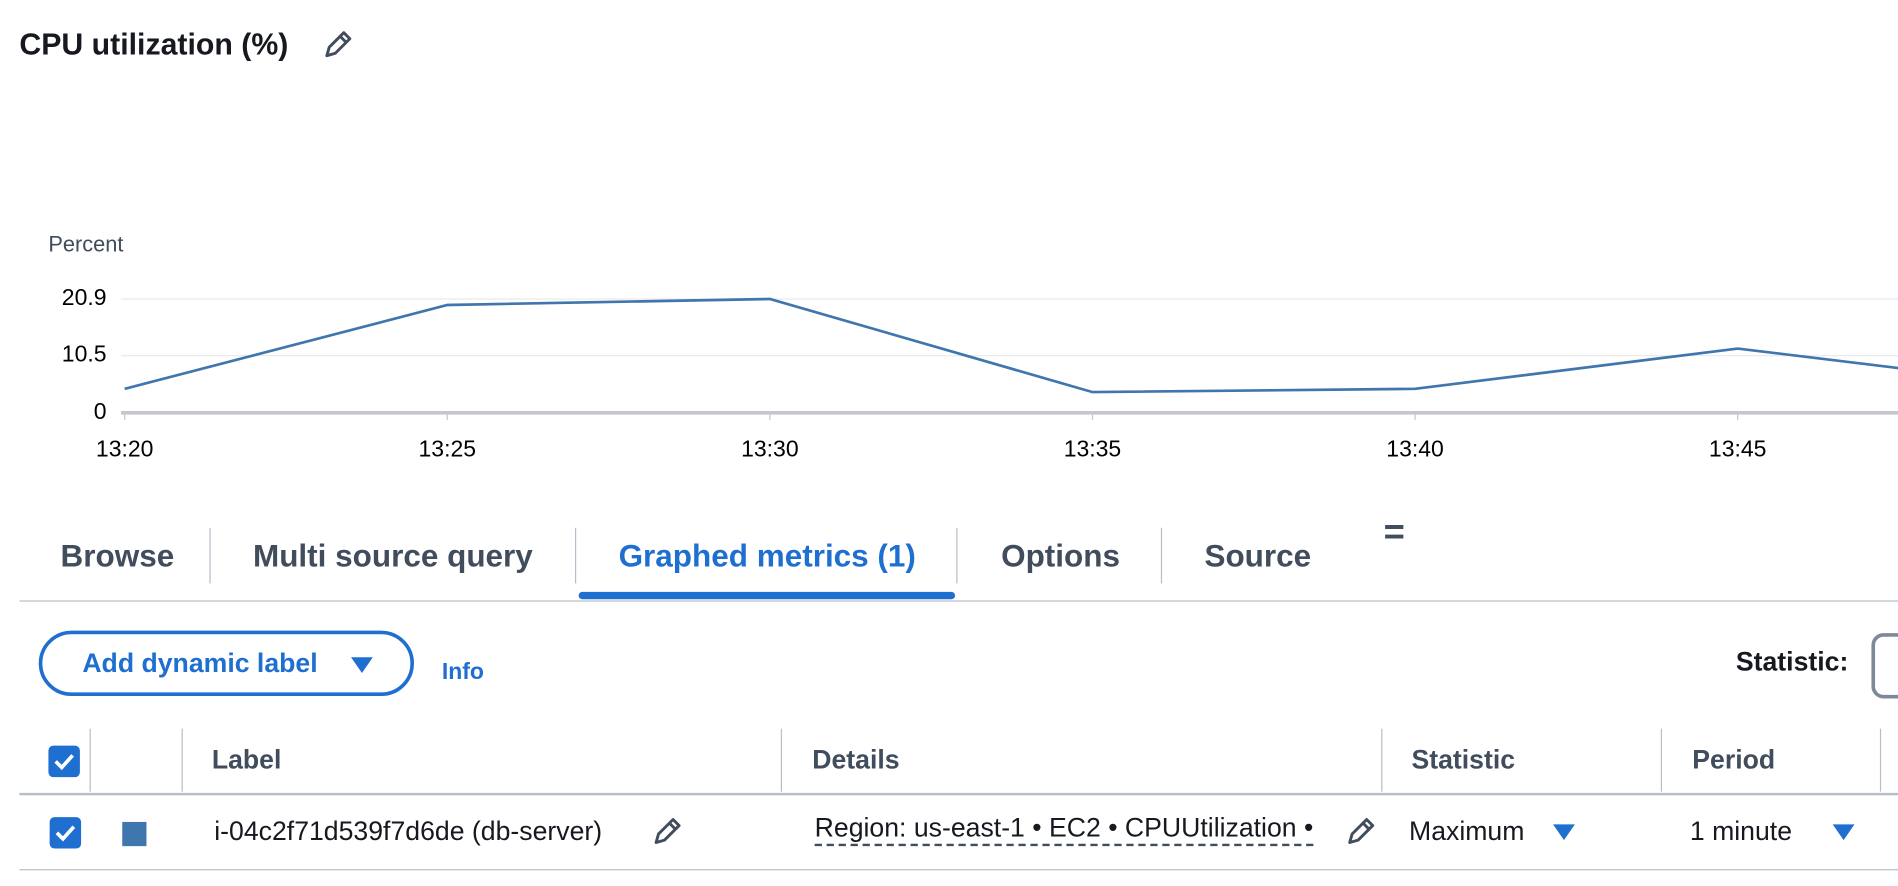  What do you see at coordinates (200, 662) in the screenshot?
I see `button-label: Add dynamic label` at bounding box center [200, 662].